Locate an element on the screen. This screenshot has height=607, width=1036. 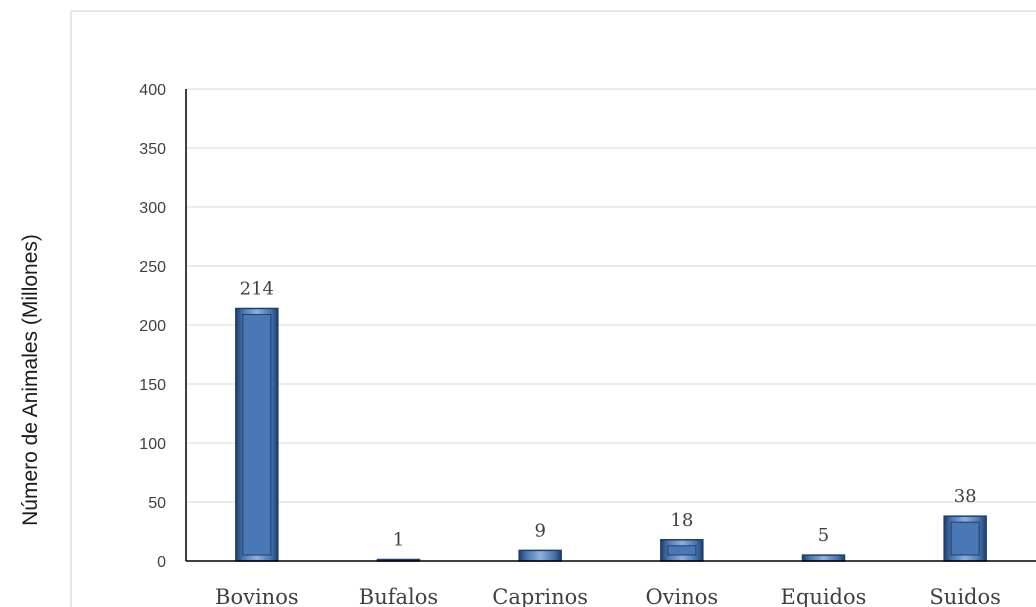
data-label: 38 is located at coordinates (965, 496).